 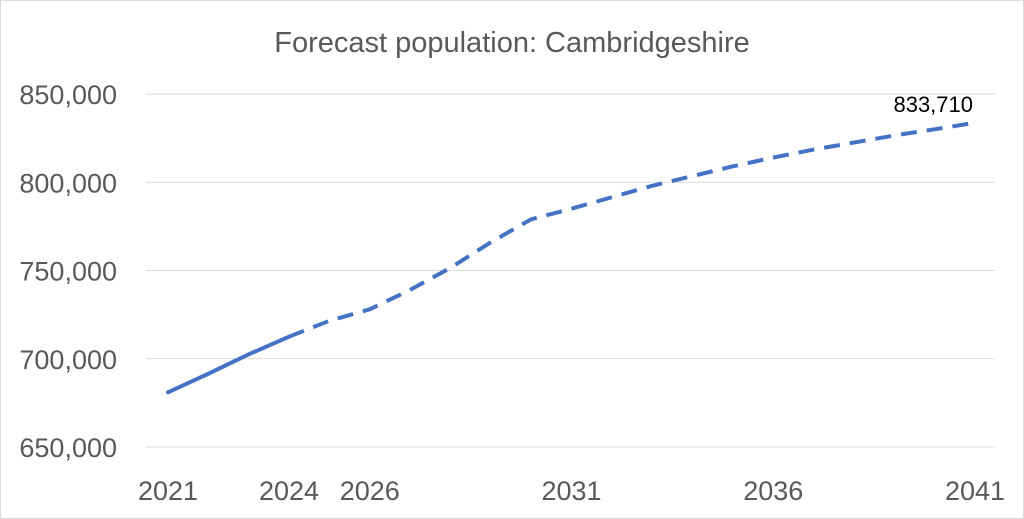 I want to click on x-axis-ticks: 2021 2024 2026 2031 2036 2041, so click(x=571, y=491).